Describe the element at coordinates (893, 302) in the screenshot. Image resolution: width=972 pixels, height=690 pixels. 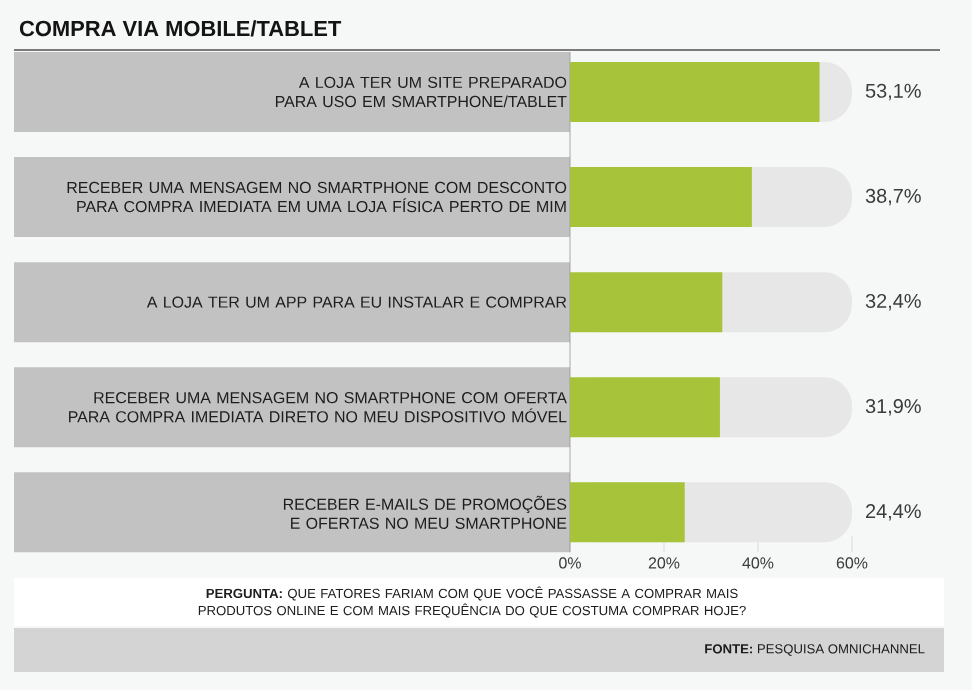
I see `data-label: 32,4%` at that location.